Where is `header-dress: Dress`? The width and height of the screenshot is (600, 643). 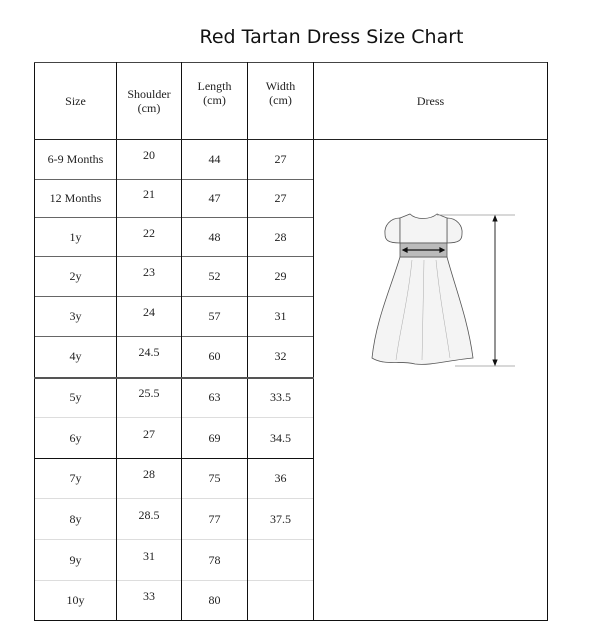 header-dress: Dress is located at coordinates (430, 101).